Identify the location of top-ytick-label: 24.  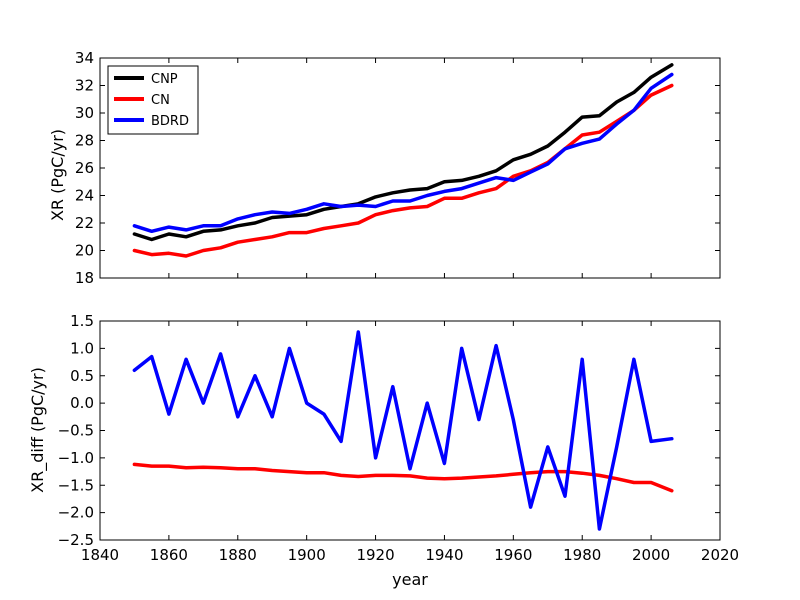
(84, 196).